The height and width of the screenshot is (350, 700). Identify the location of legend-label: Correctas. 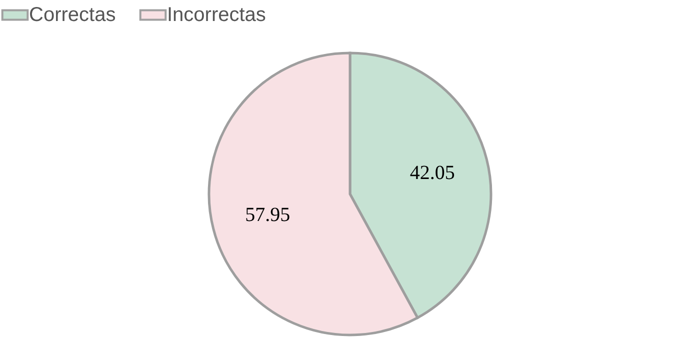
(72, 15).